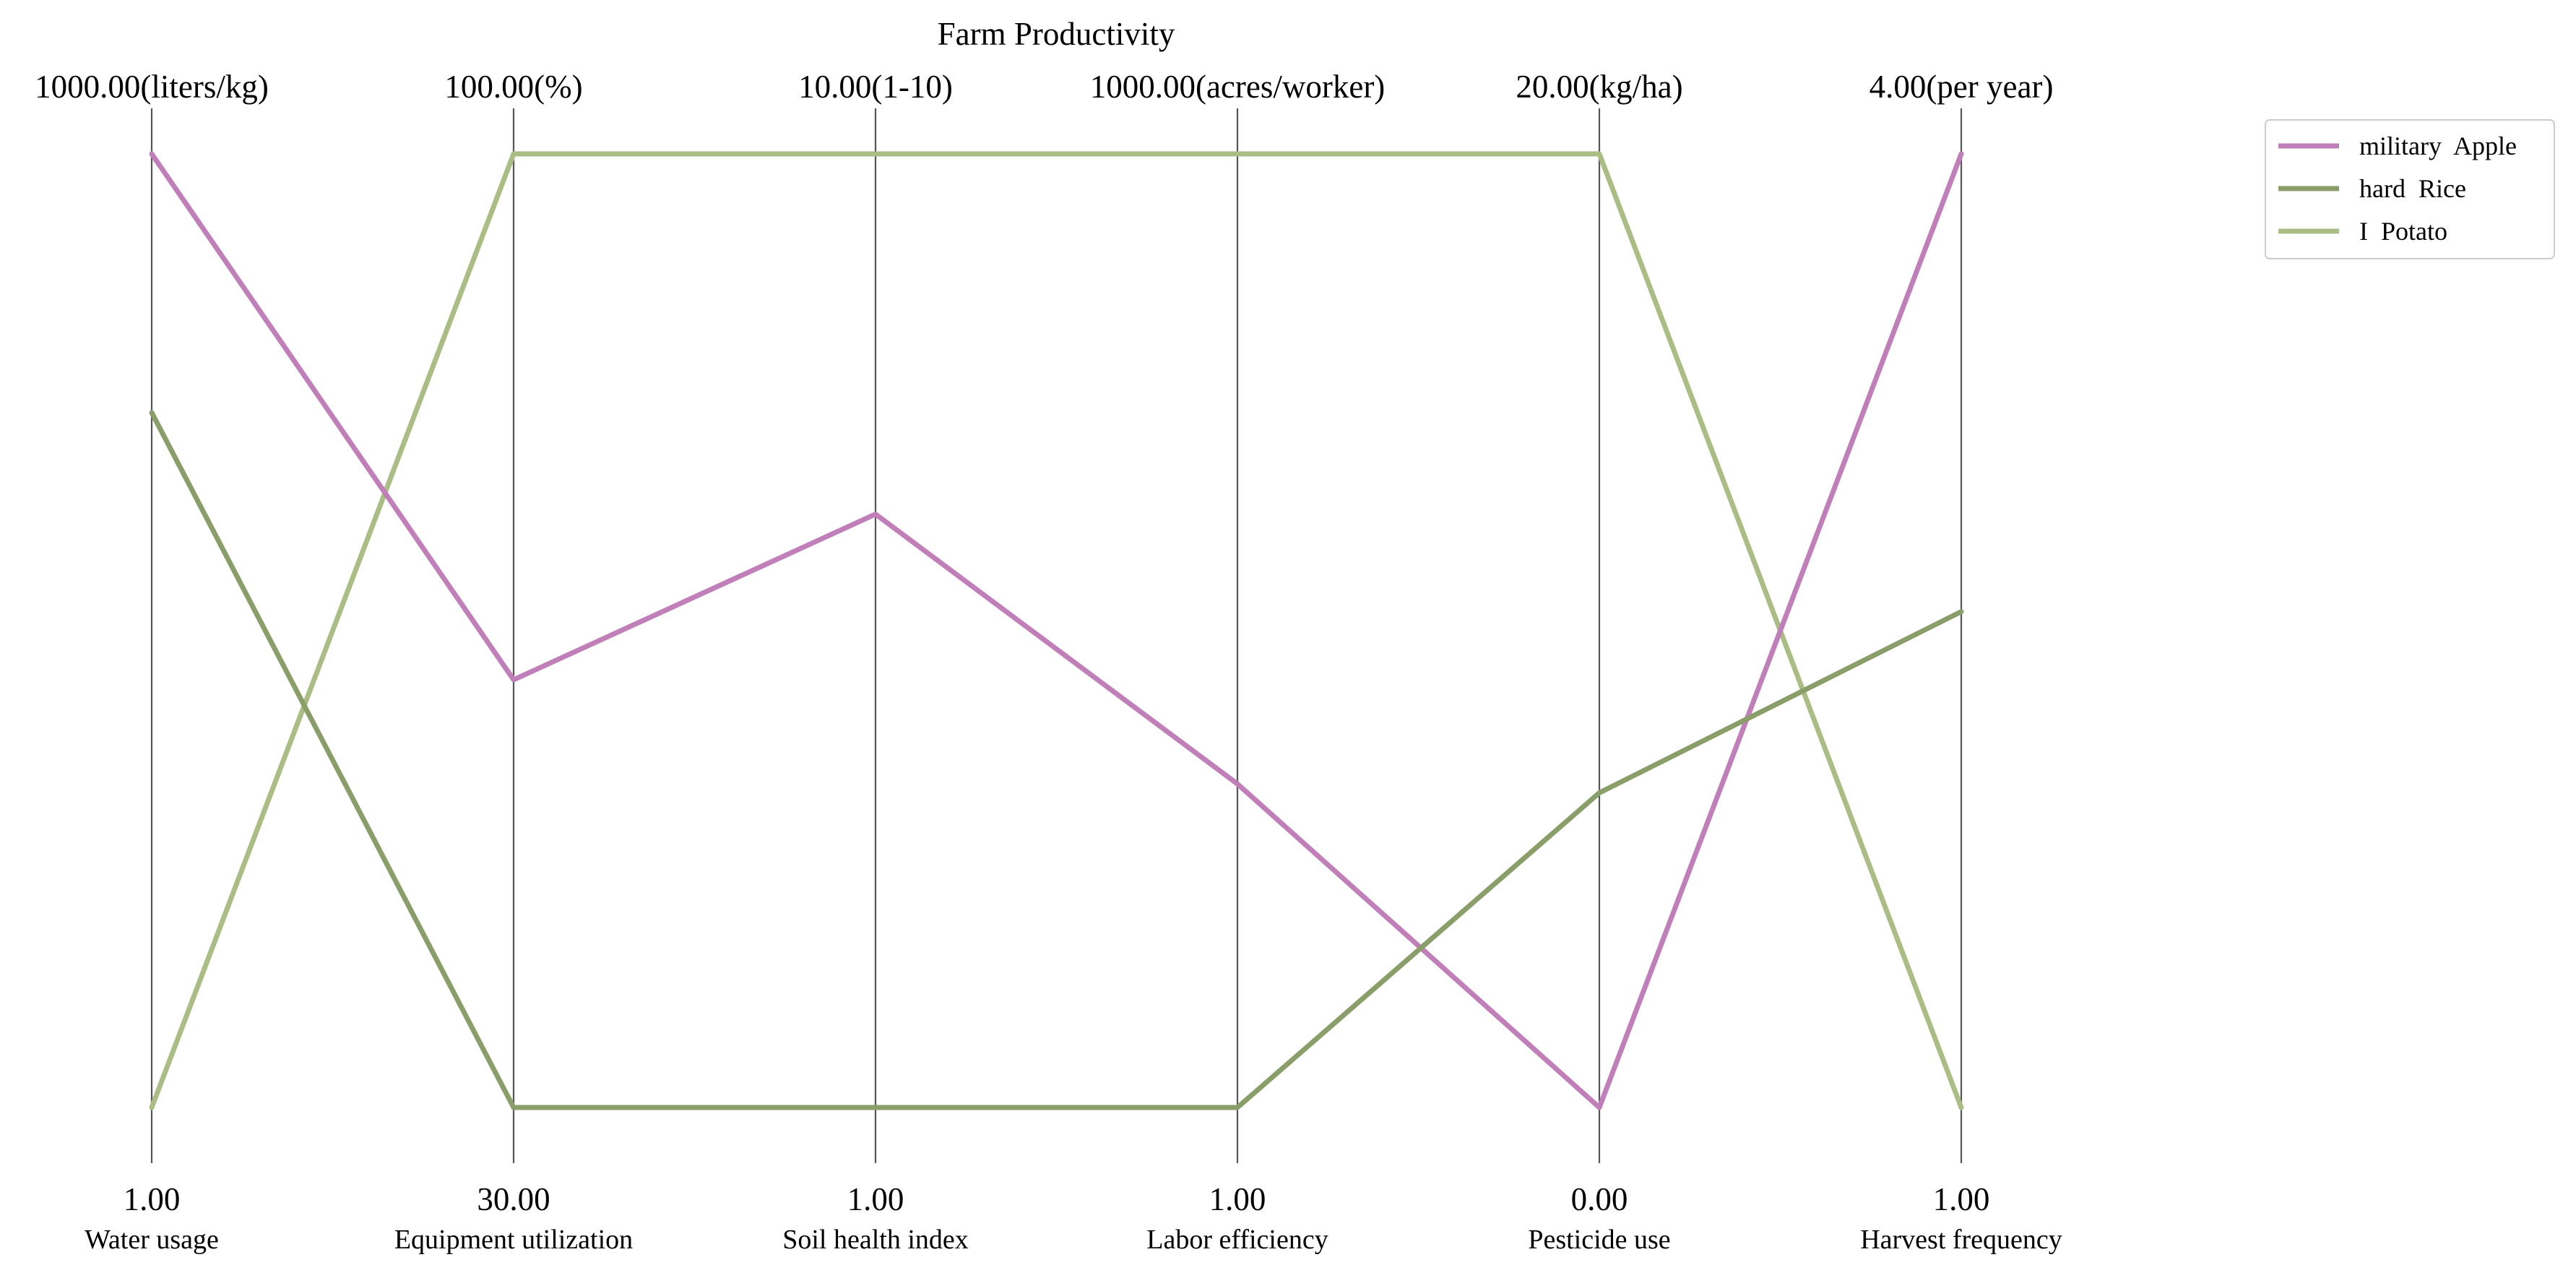 The height and width of the screenshot is (1278, 2576). Describe the element at coordinates (876, 87) in the screenshot. I see `axis-max-tick-label: 10.00(1-10)` at that location.